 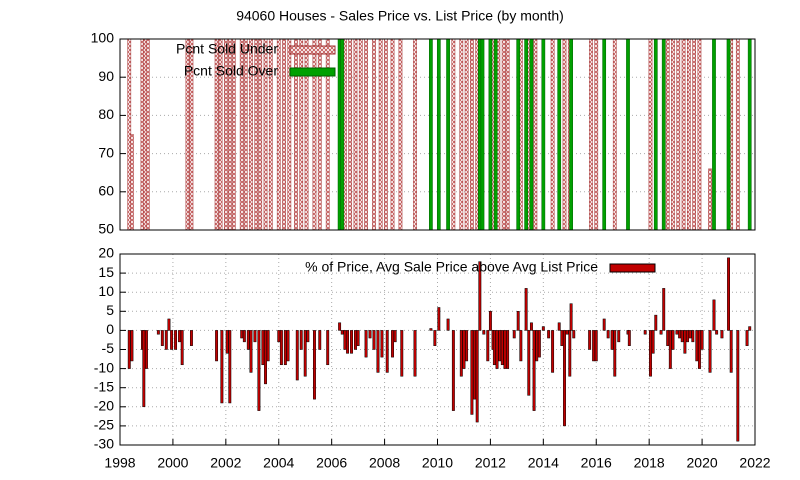 I want to click on y-tick-label: 5, so click(x=110, y=310).